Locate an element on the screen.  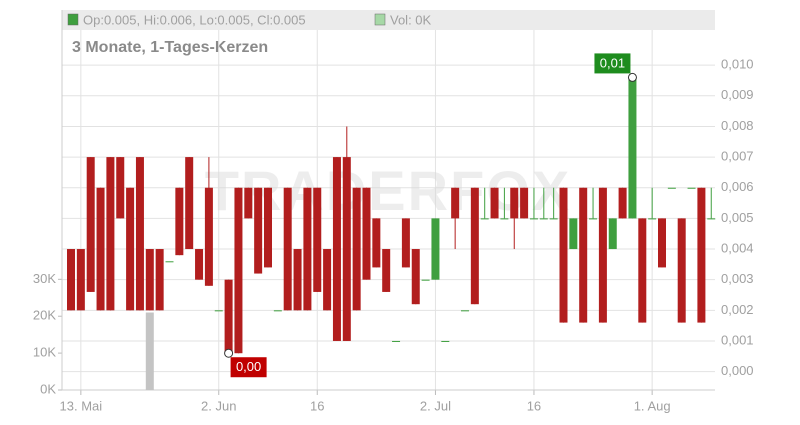
y-tick-label: 0,010 is located at coordinates (737, 64).